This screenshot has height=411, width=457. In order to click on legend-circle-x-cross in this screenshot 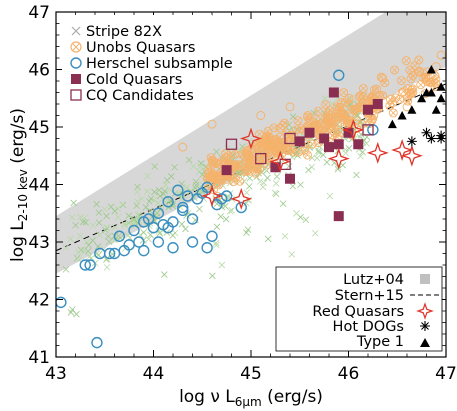, I will do `click(76, 47)`.